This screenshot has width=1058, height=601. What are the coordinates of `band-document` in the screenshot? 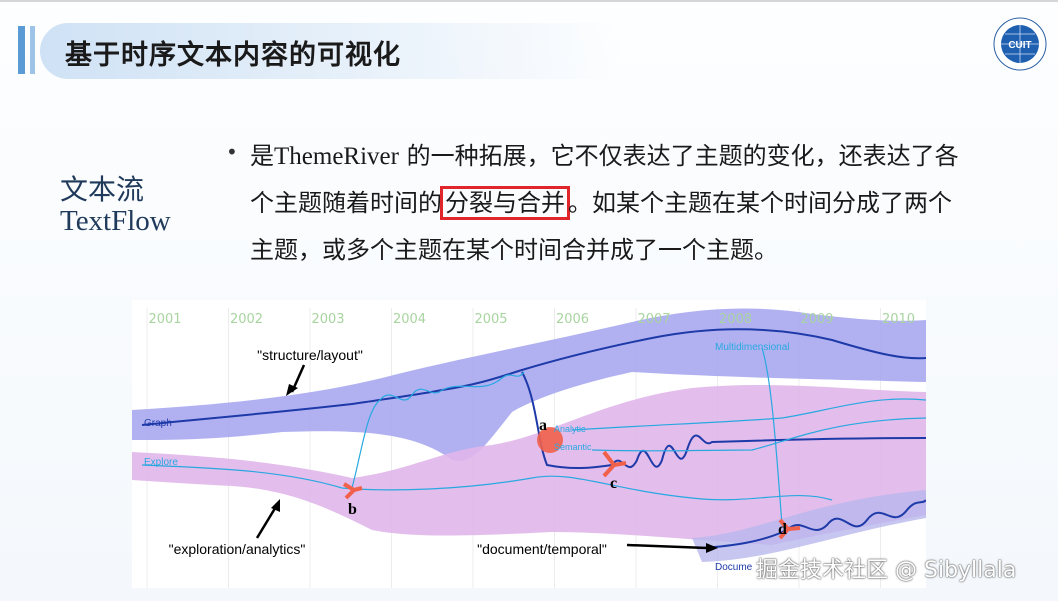 It's located at (809, 526).